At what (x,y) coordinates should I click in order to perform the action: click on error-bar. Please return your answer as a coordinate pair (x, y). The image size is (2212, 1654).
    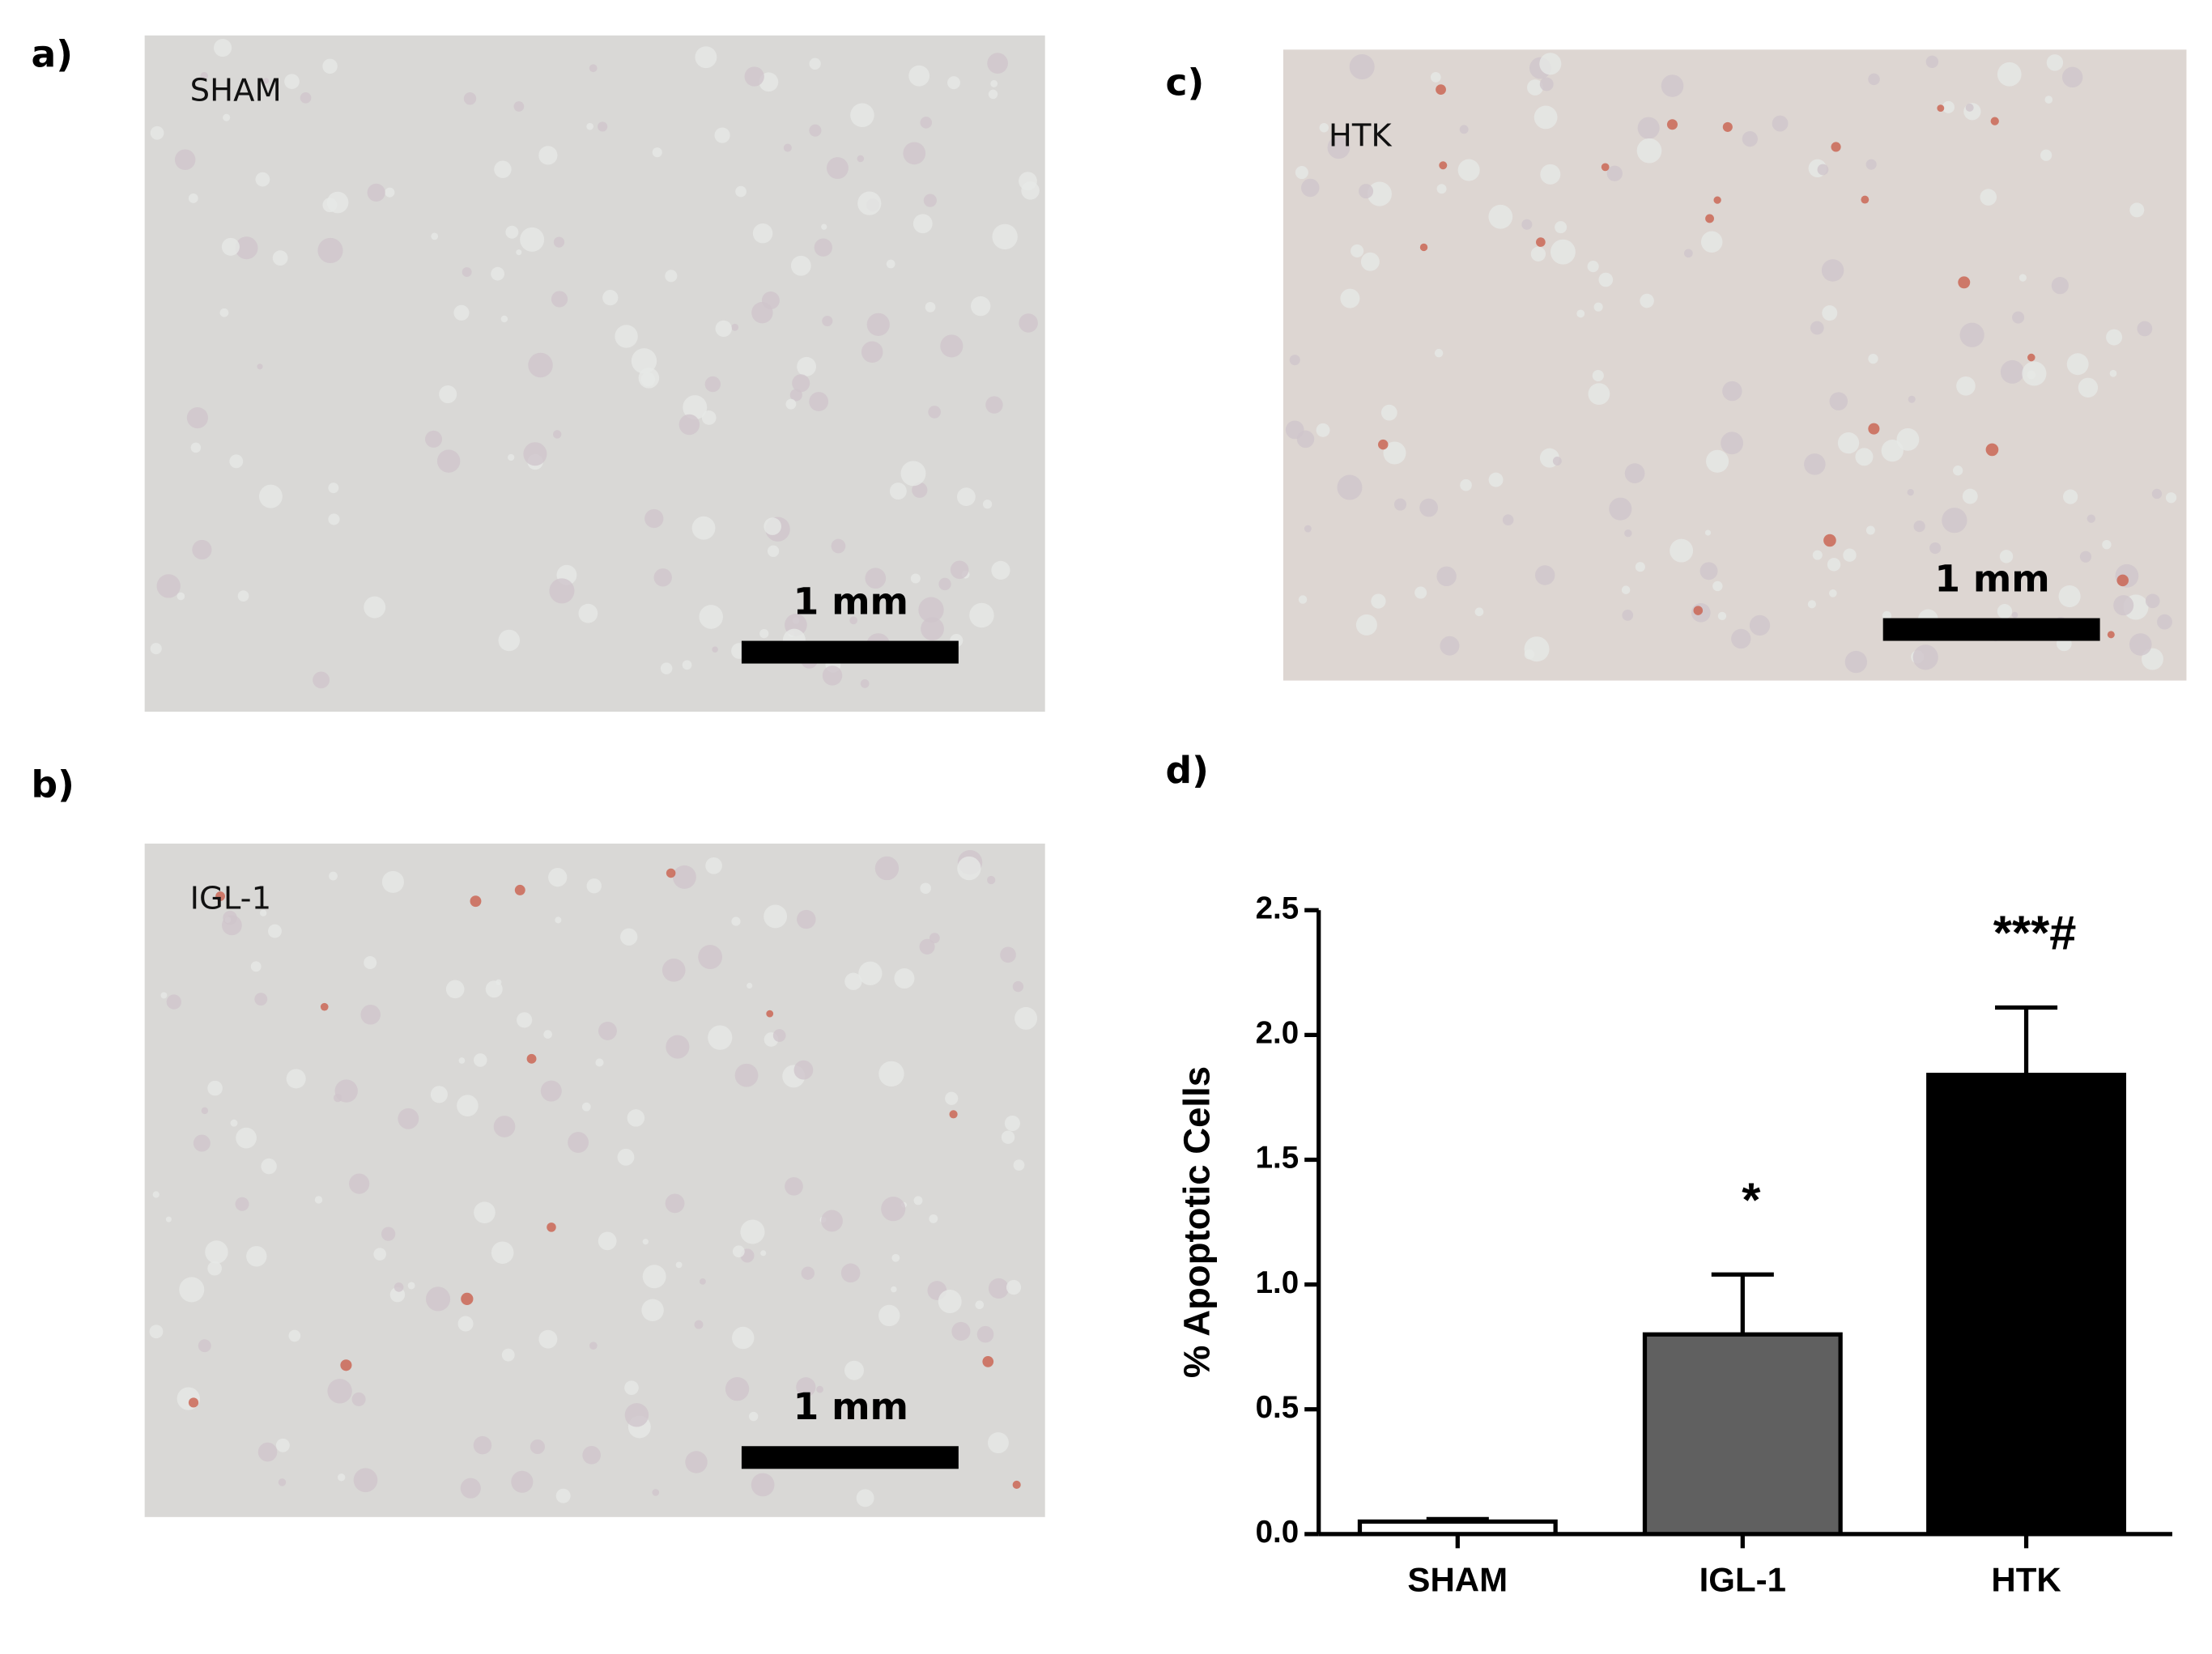
    Looking at the image, I should click on (2027, 1040).